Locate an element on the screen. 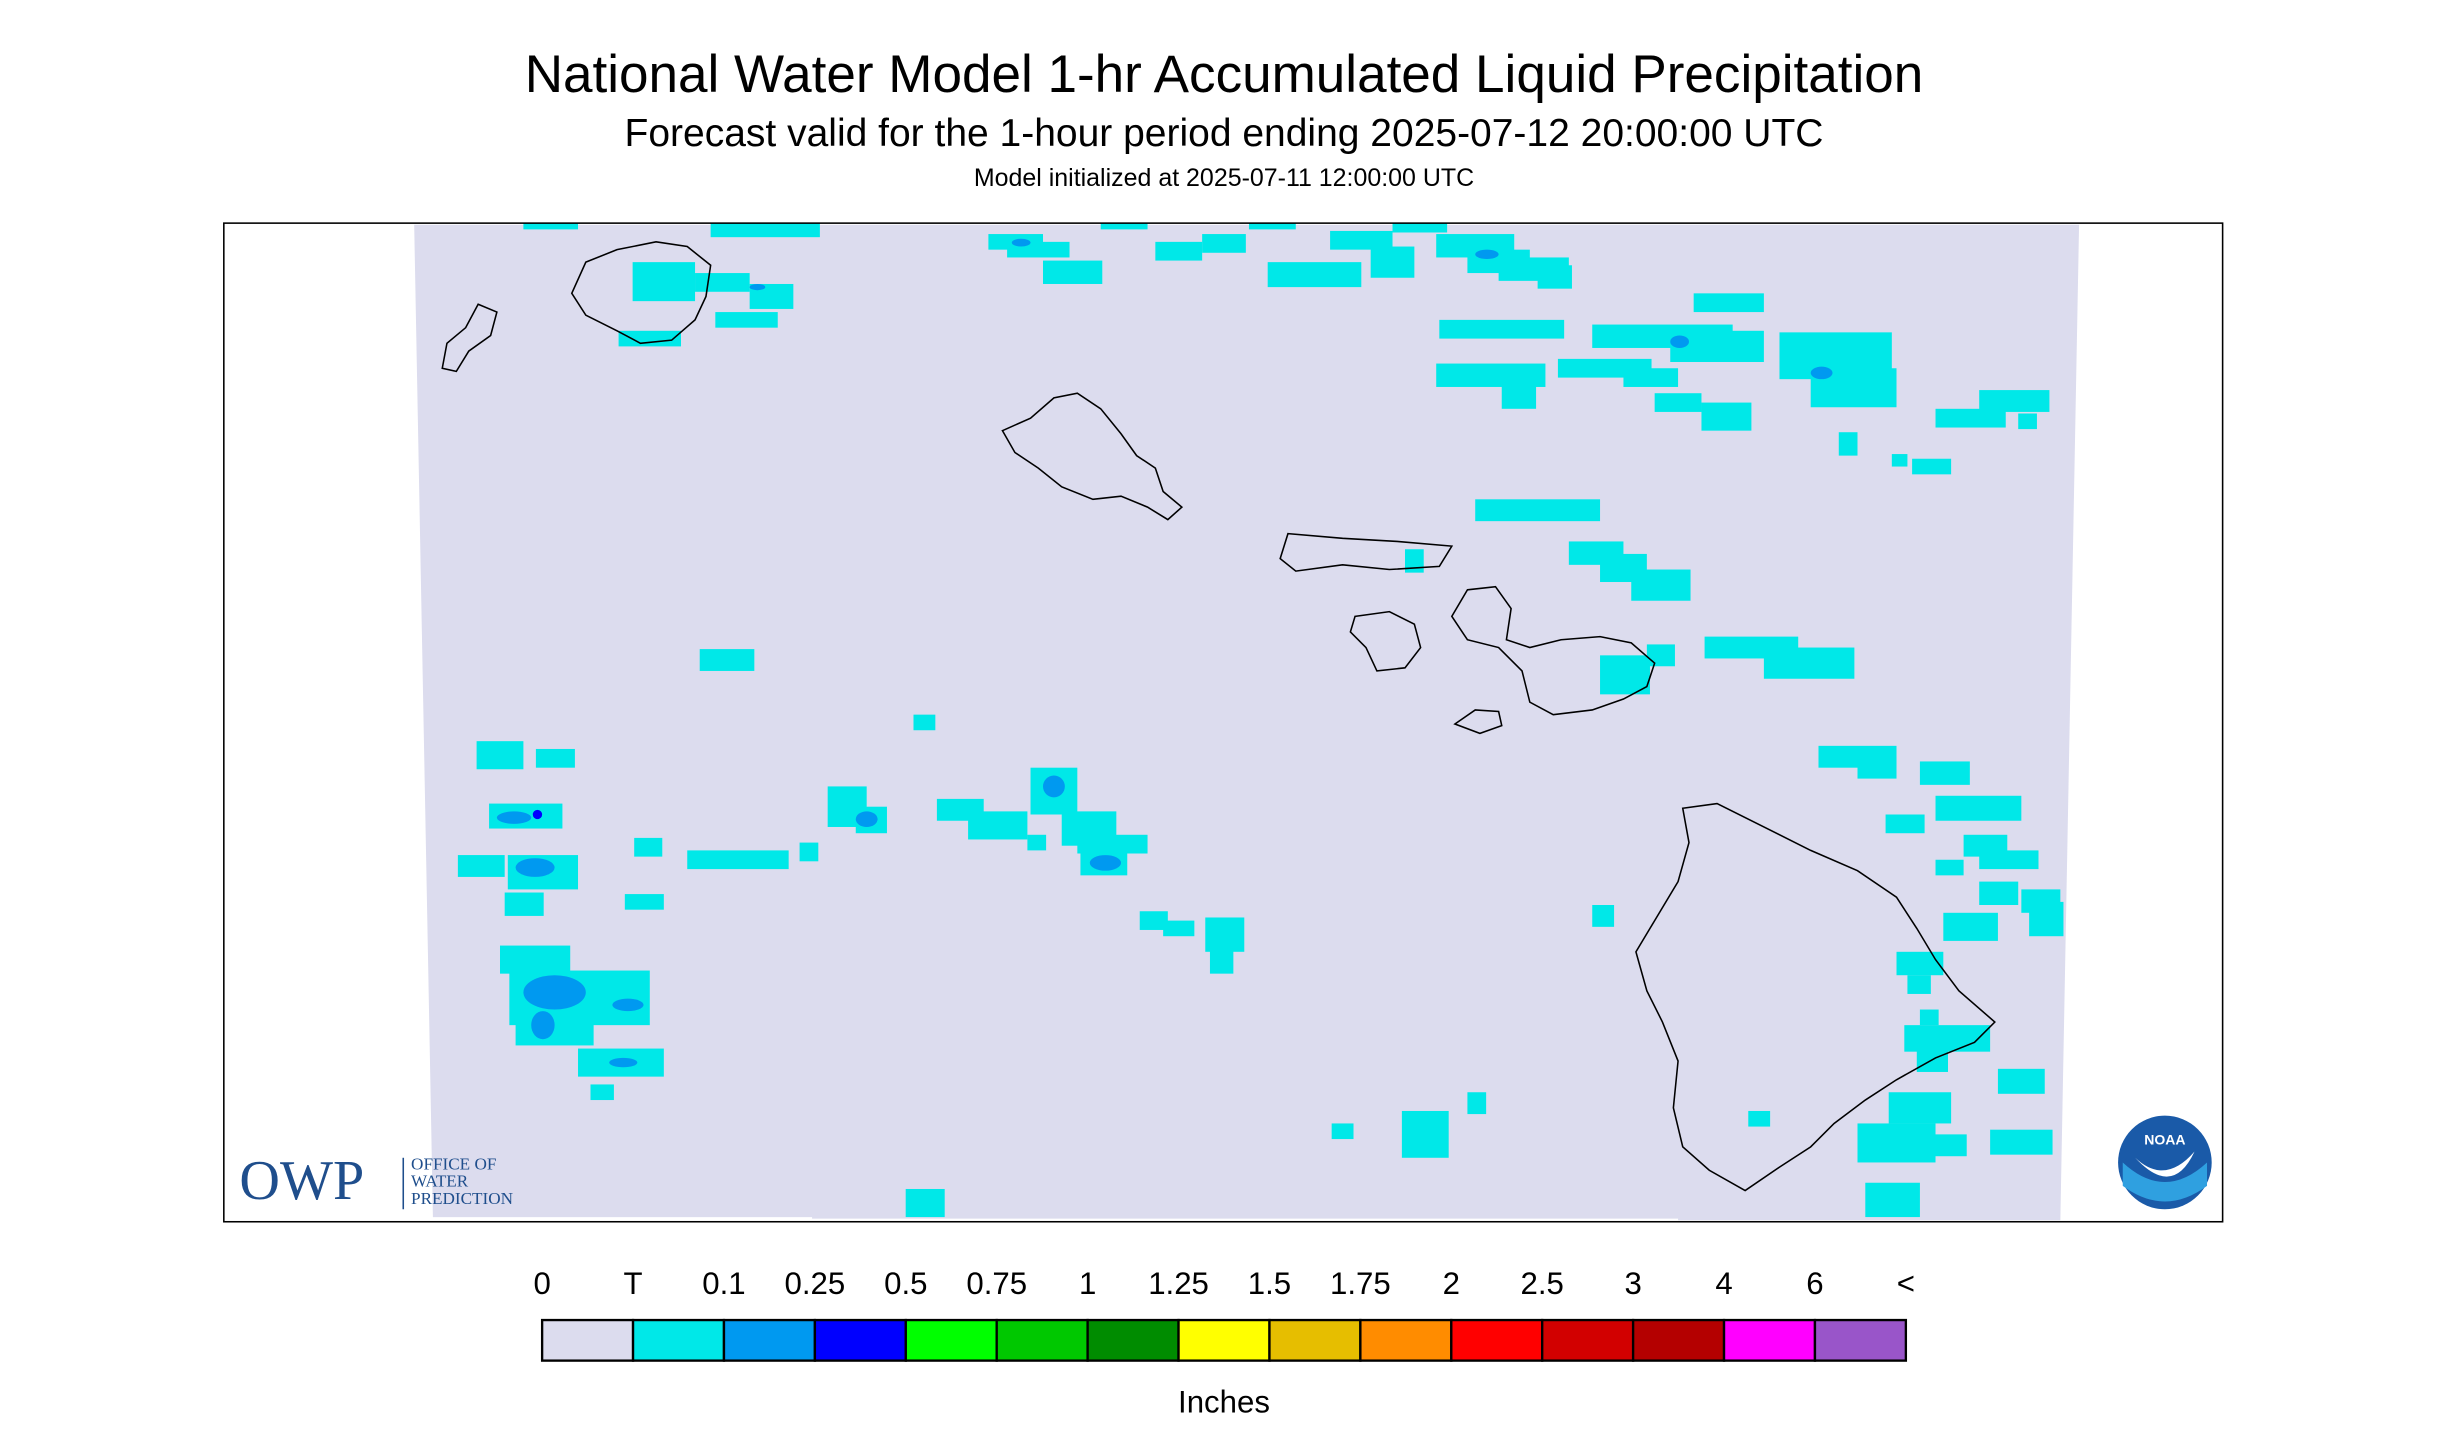  kauai is located at coordinates (641, 293).